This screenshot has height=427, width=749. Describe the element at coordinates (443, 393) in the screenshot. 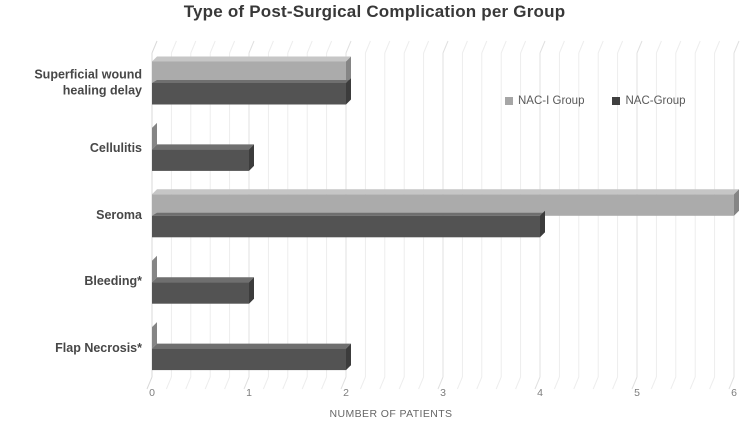

I see `x-tick-3: 3` at that location.